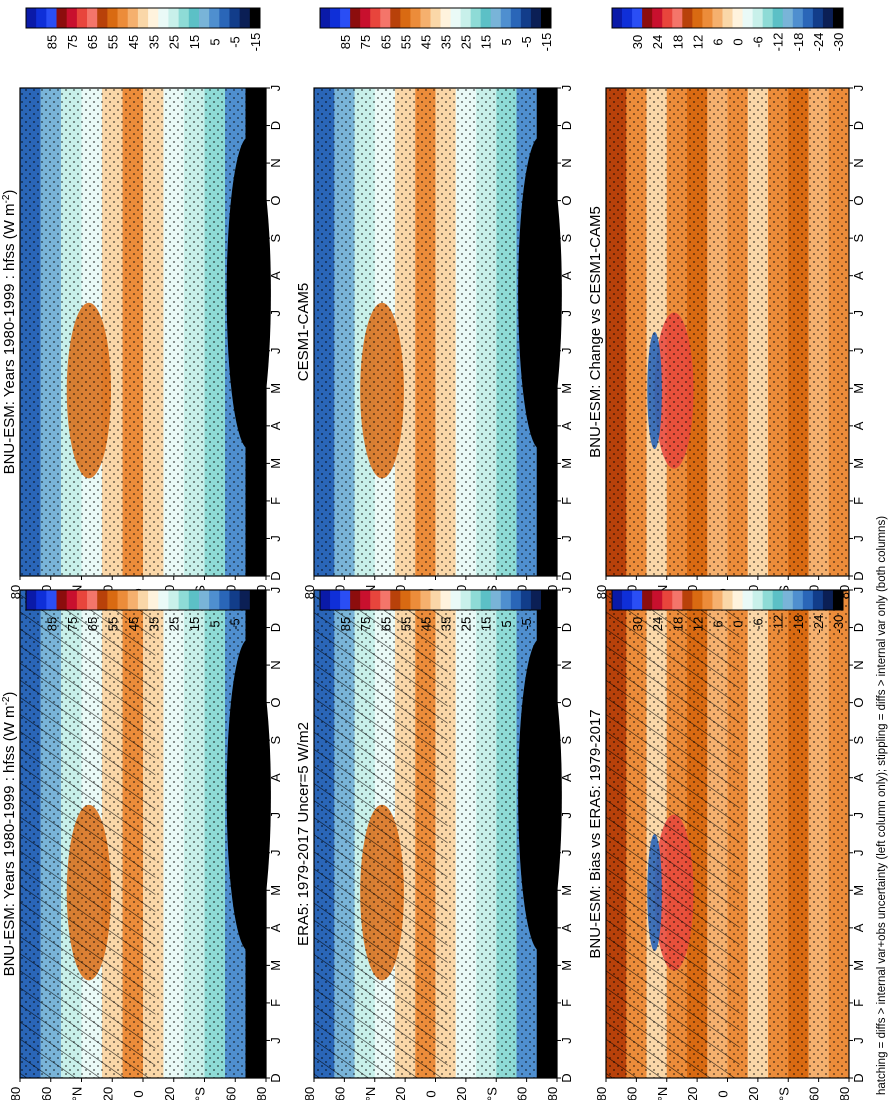 The width and height of the screenshot is (895, 1100). I want to click on colorbar-label: -6, so click(758, 42).